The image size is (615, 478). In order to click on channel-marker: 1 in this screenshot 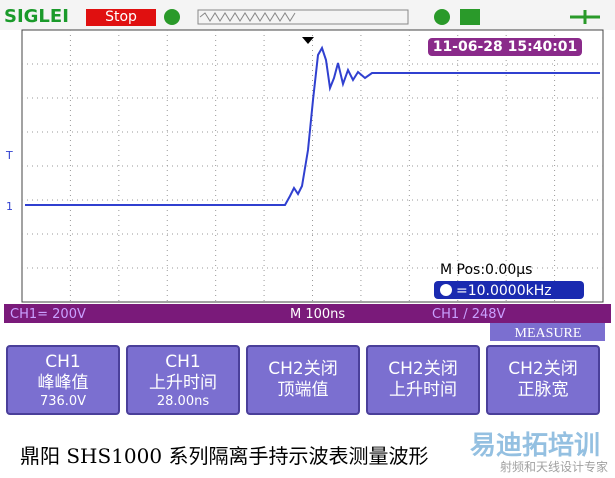, I will do `click(9, 206)`.